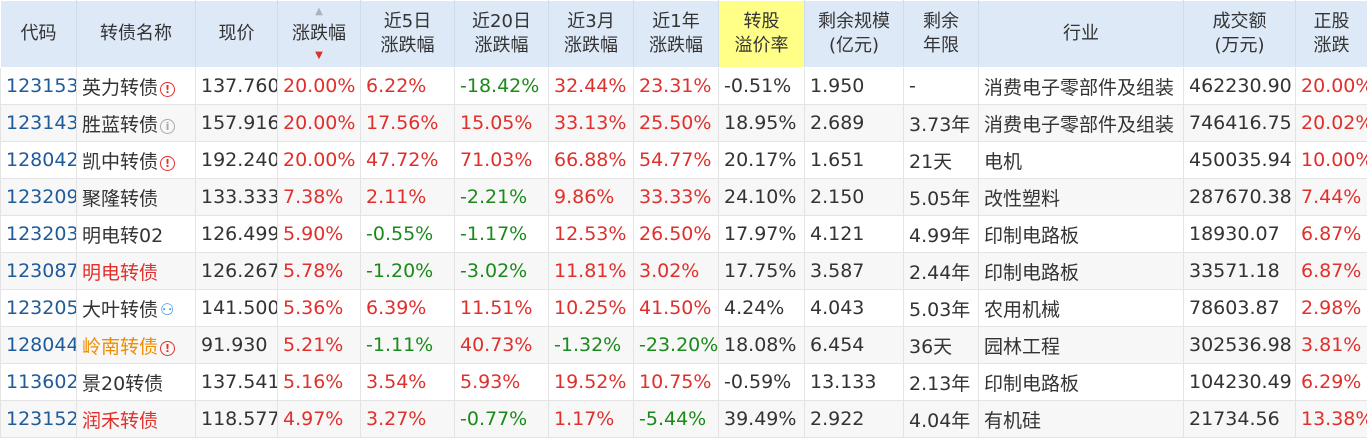  What do you see at coordinates (402, 123) in the screenshot?
I see `chg5-value: 17.56%` at bounding box center [402, 123].